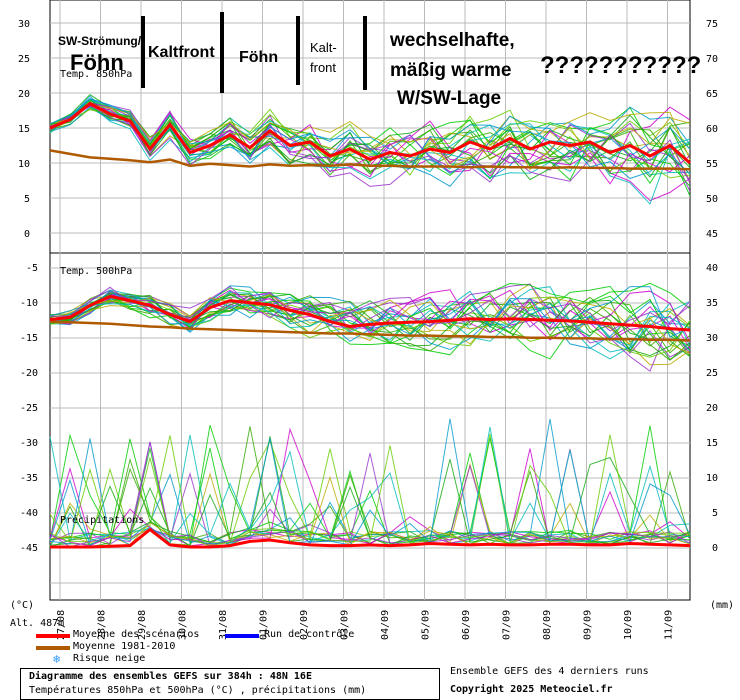 The height and width of the screenshot is (700, 740). Describe the element at coordinates (102, 625) in the screenshot. I see `x-tick-label: 28/08` at that location.